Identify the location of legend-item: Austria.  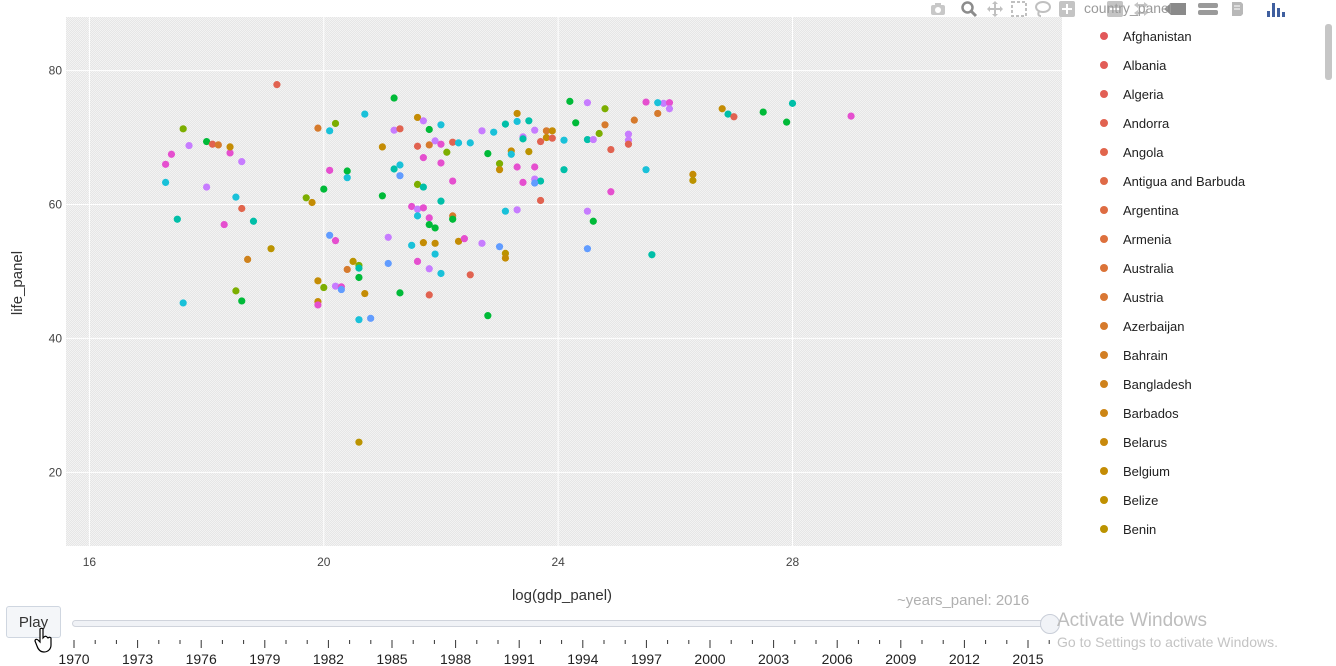
(1205, 297).